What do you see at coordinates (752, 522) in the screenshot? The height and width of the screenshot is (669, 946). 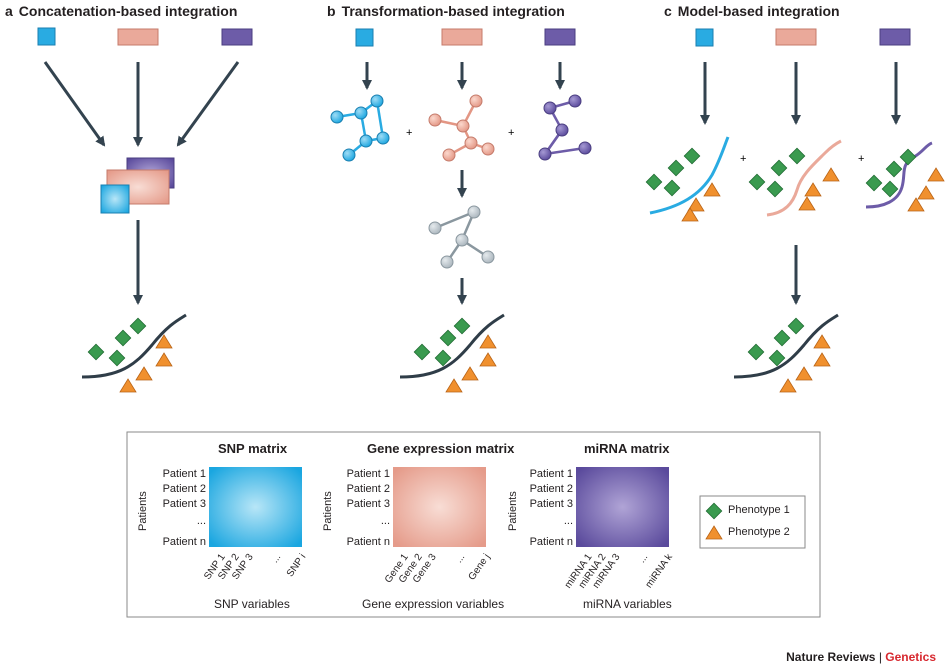 I see `legend-box` at bounding box center [752, 522].